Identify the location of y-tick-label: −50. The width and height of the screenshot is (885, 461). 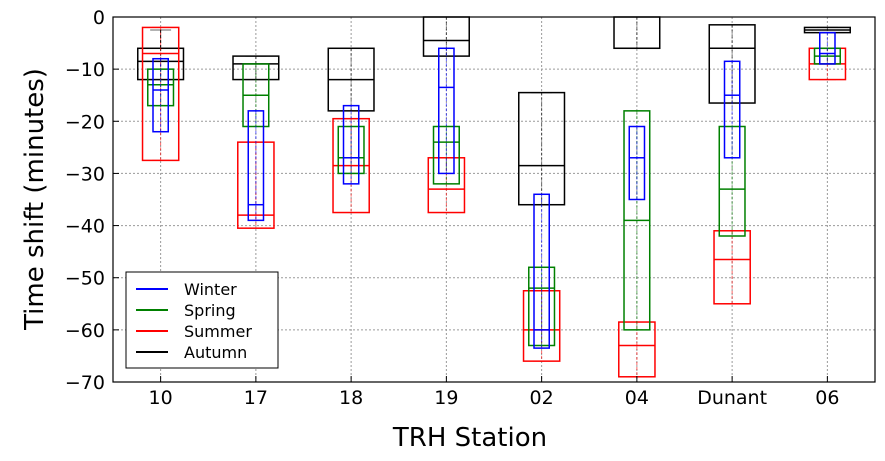
(85, 279).